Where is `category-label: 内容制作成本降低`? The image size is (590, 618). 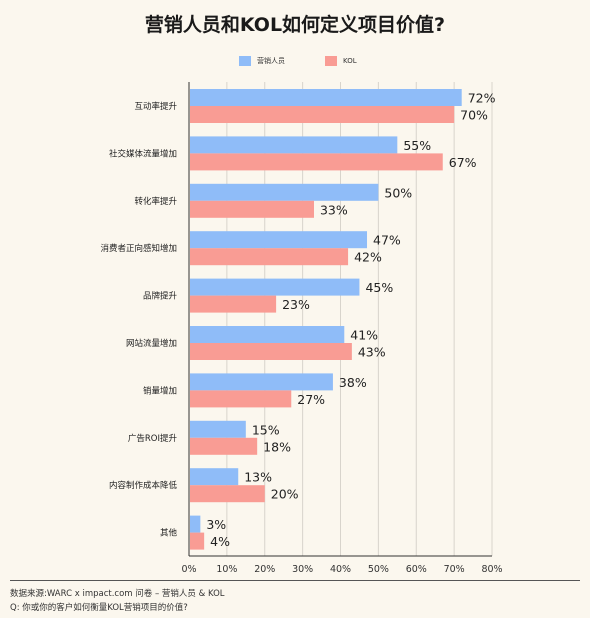
category-label: 内容制作成本降低 is located at coordinates (143, 485).